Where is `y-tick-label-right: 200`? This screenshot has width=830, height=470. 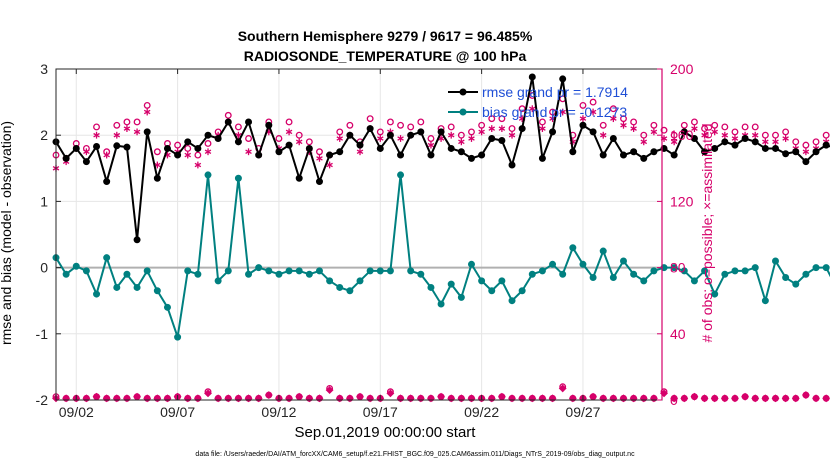
y-tick-label-right: 200 is located at coordinates (682, 69).